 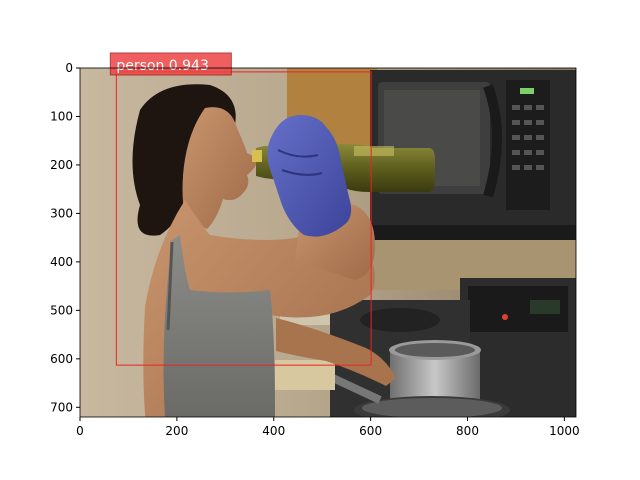 I want to click on y-tick-label: 0, so click(x=69, y=68).